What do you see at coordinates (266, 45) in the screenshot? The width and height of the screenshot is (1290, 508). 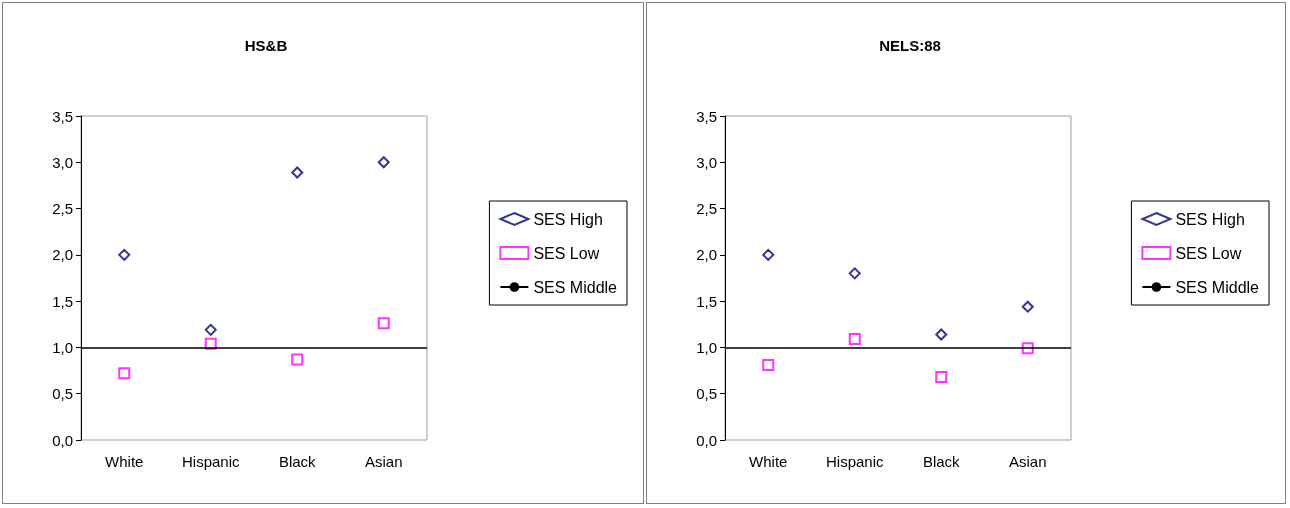 I see `chart-title: HS&B` at bounding box center [266, 45].